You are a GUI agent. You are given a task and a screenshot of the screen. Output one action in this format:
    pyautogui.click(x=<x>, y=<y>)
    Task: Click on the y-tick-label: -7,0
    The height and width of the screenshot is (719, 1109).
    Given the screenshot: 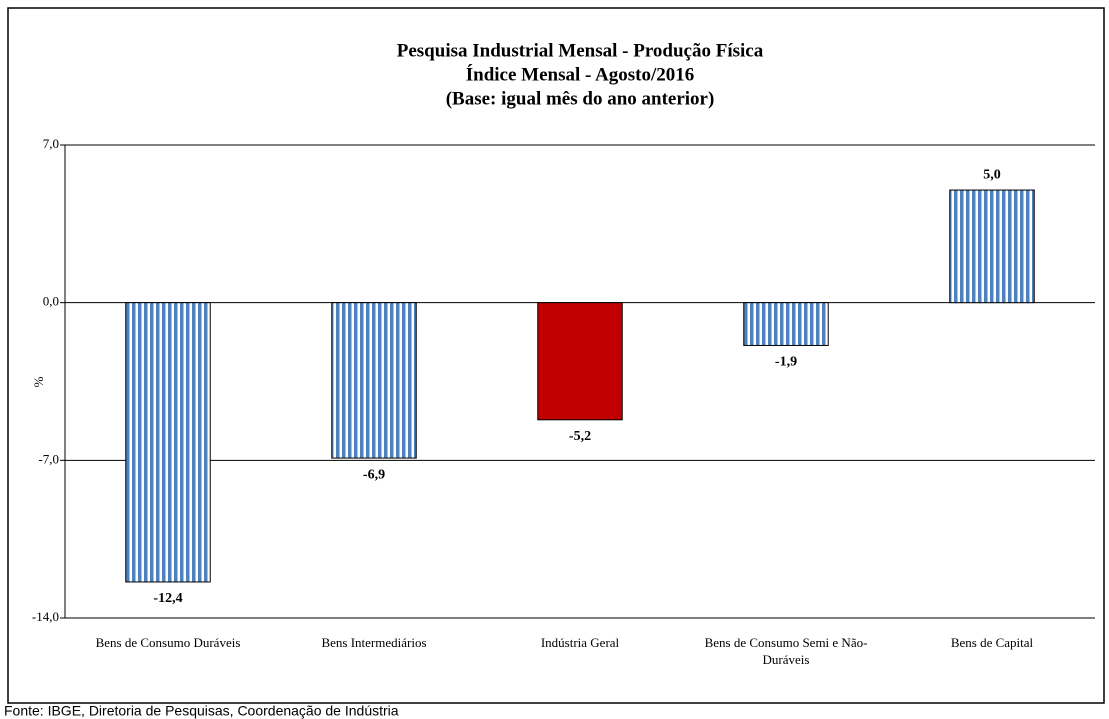 What is the action you would take?
    pyautogui.click(x=48, y=458)
    